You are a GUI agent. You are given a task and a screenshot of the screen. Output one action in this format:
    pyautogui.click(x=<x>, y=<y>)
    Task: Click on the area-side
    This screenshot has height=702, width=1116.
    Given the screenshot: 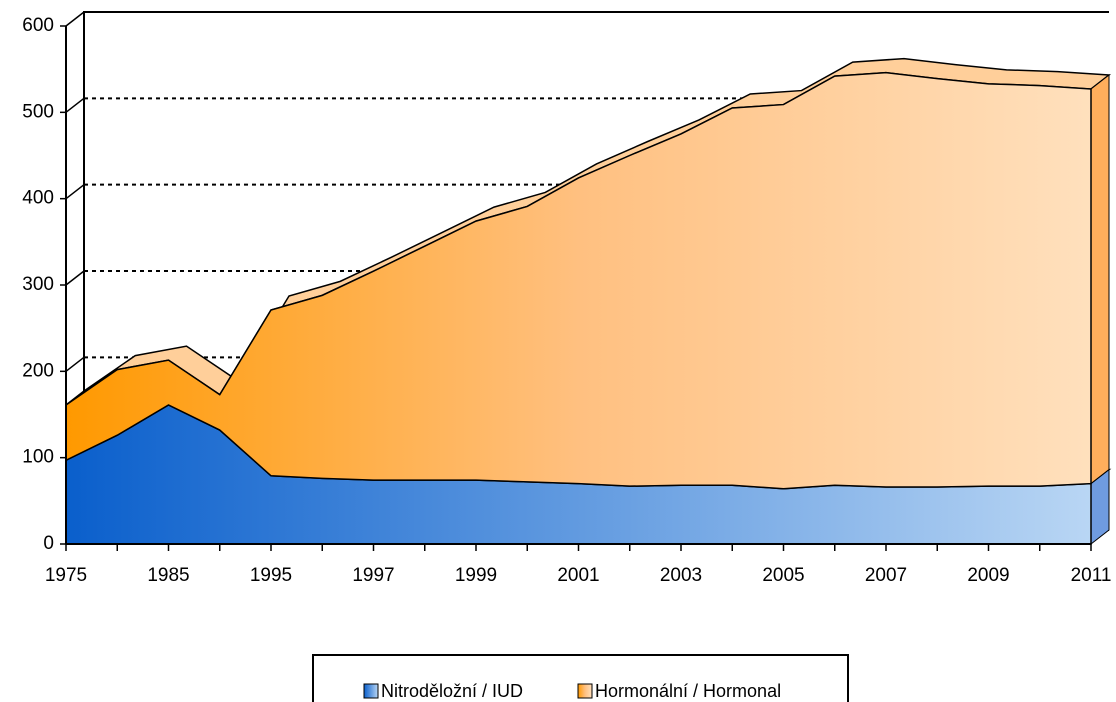 What is the action you would take?
    pyautogui.click(x=1100, y=279)
    